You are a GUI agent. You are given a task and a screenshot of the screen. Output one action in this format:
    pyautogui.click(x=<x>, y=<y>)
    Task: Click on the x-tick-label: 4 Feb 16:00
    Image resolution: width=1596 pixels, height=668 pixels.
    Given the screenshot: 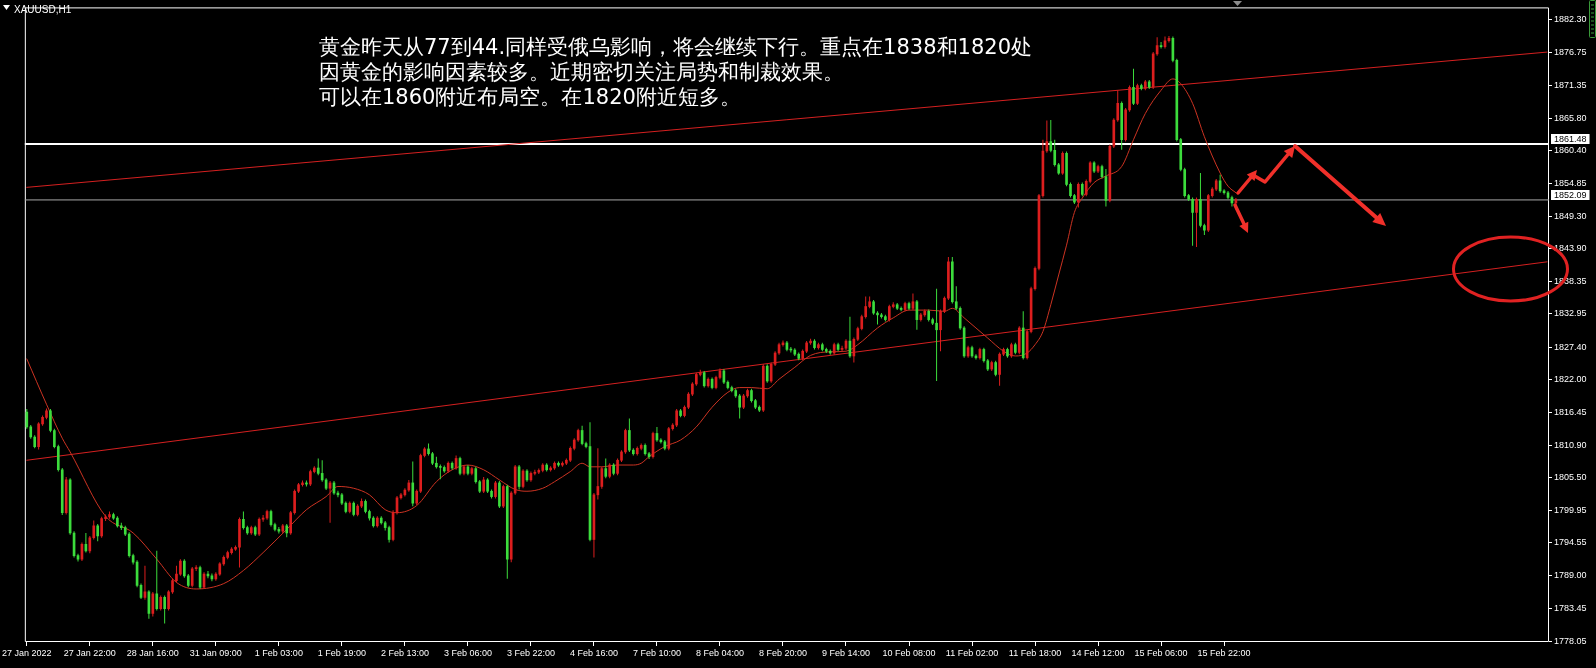 What is the action you would take?
    pyautogui.click(x=593, y=652)
    